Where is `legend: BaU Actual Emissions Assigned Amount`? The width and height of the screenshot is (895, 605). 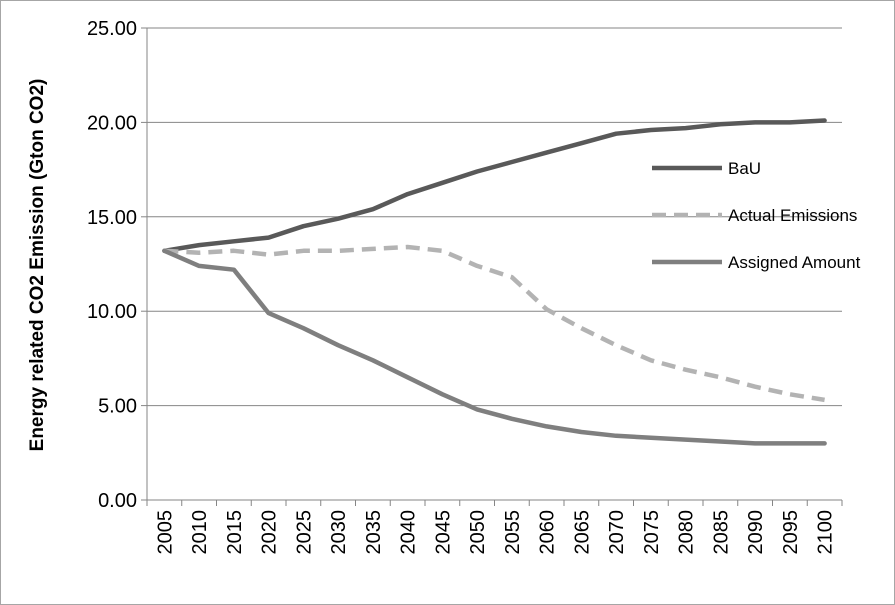
legend: BaU Actual Emissions Assigned Amount is located at coordinates (756, 215).